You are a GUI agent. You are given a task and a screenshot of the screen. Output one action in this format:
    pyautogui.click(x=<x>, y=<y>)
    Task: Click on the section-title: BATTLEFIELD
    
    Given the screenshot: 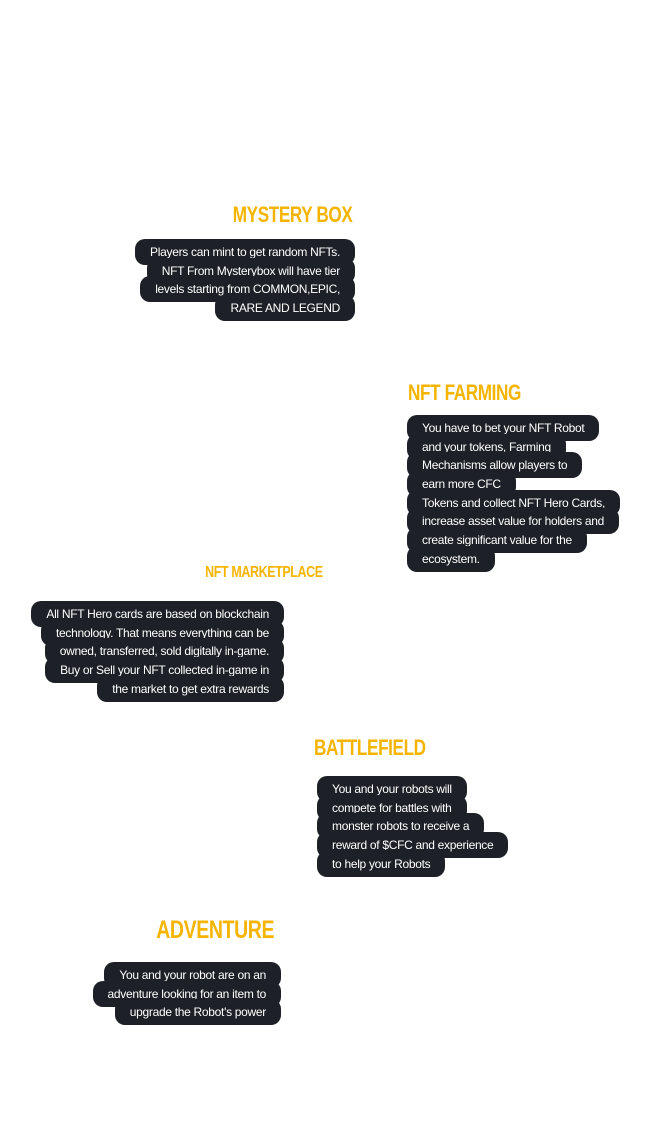 What is the action you would take?
    pyautogui.click(x=370, y=747)
    